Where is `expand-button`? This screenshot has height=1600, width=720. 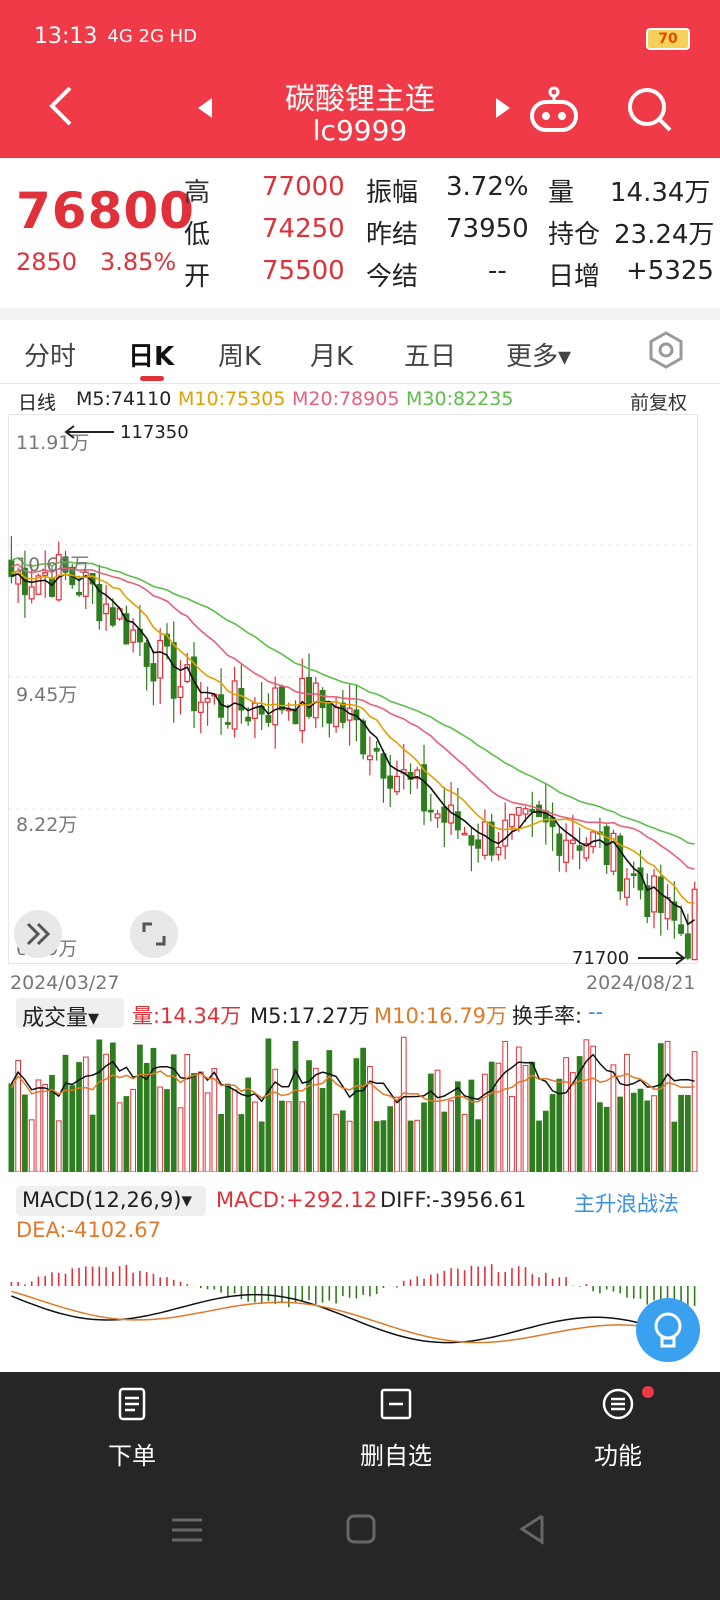 expand-button is located at coordinates (38, 934).